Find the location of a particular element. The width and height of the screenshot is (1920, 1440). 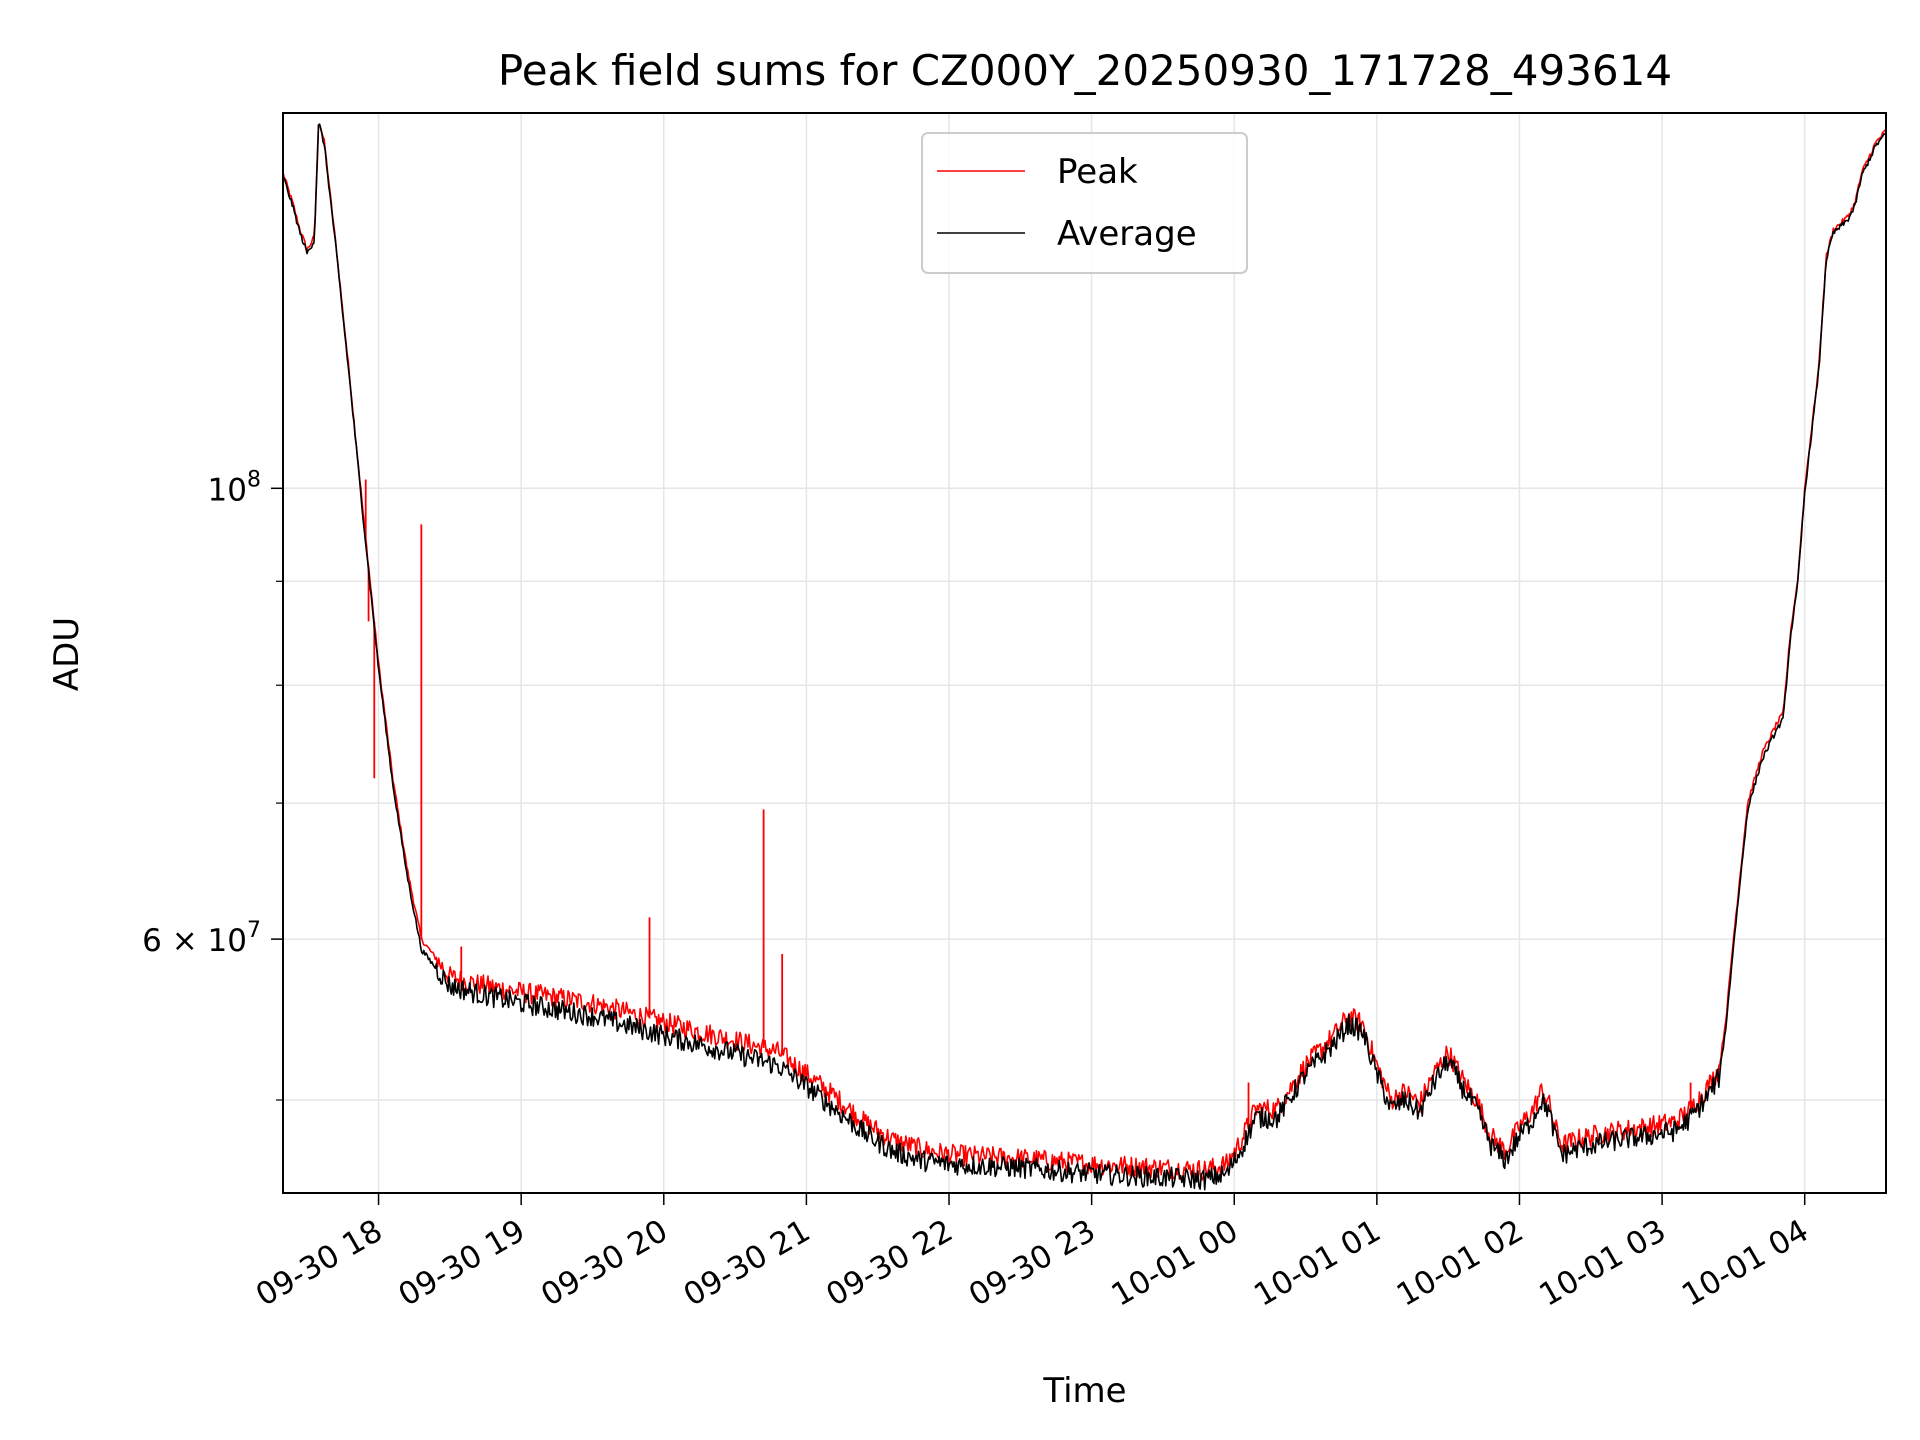

y-tick-label: 6 × 107 is located at coordinates (201, 938).